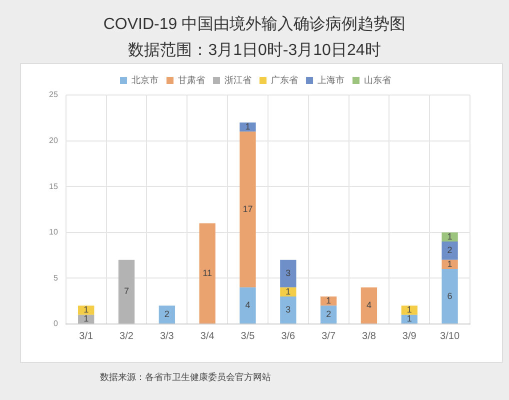 The image size is (509, 400). I want to click on x-tick-label: 3/10, so click(450, 336).